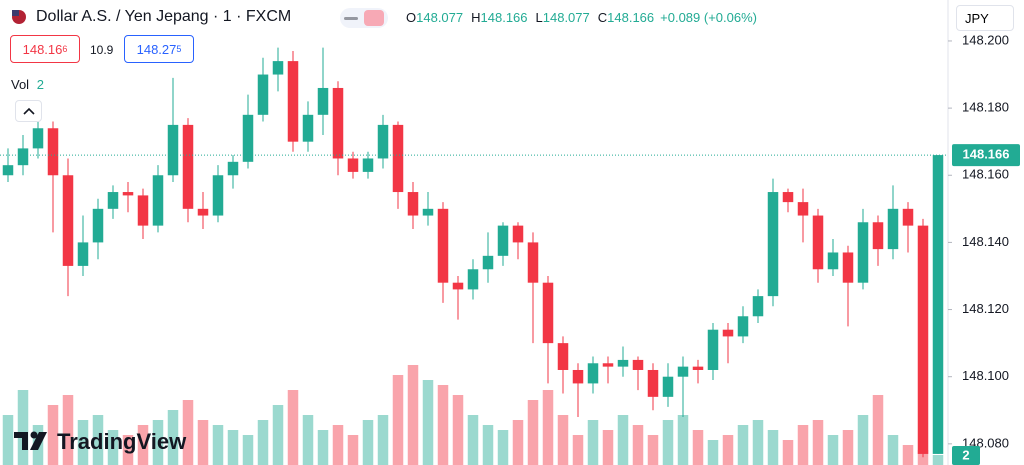  Describe the element at coordinates (440, 17) in the screenshot. I see `ohlc-value: 148.077` at that location.